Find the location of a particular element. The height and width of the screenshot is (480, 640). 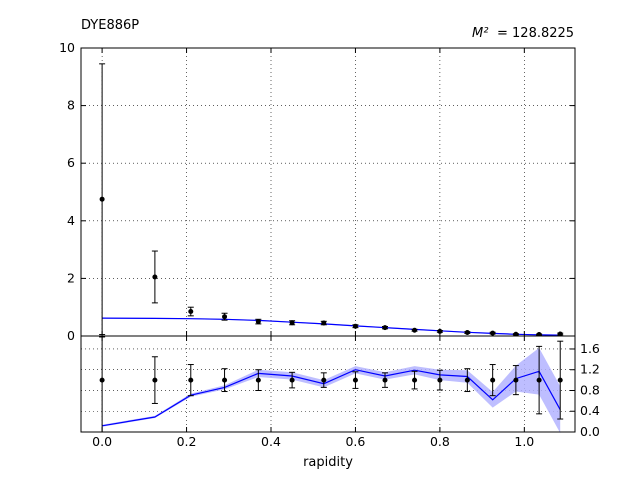

ratio-ytick-label: 0.0 is located at coordinates (590, 431).